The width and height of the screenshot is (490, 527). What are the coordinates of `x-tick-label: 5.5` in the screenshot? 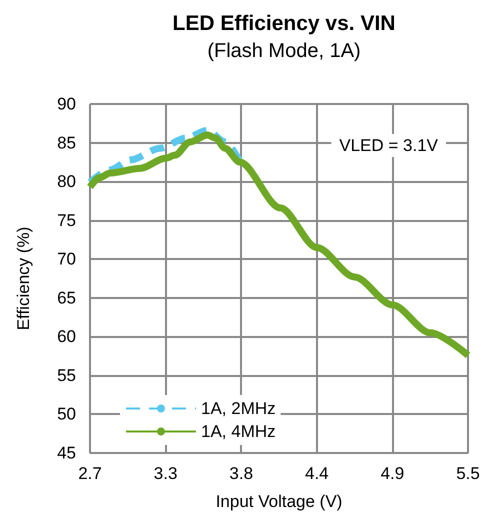 It's located at (468, 473).